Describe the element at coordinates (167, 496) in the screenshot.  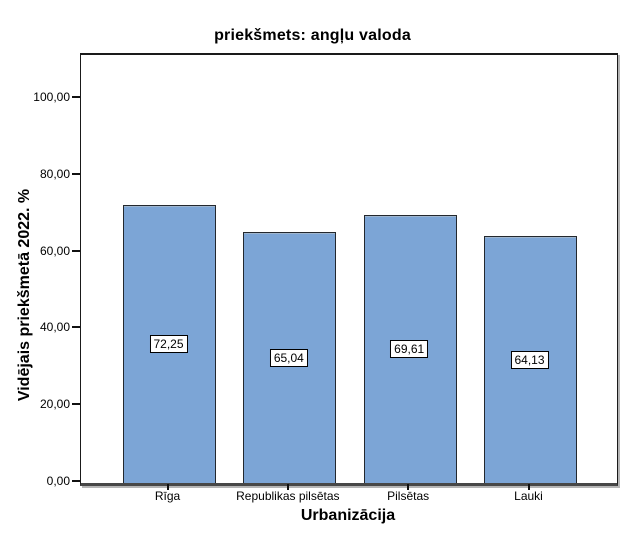
I see `x-category-label: Rīga` at that location.